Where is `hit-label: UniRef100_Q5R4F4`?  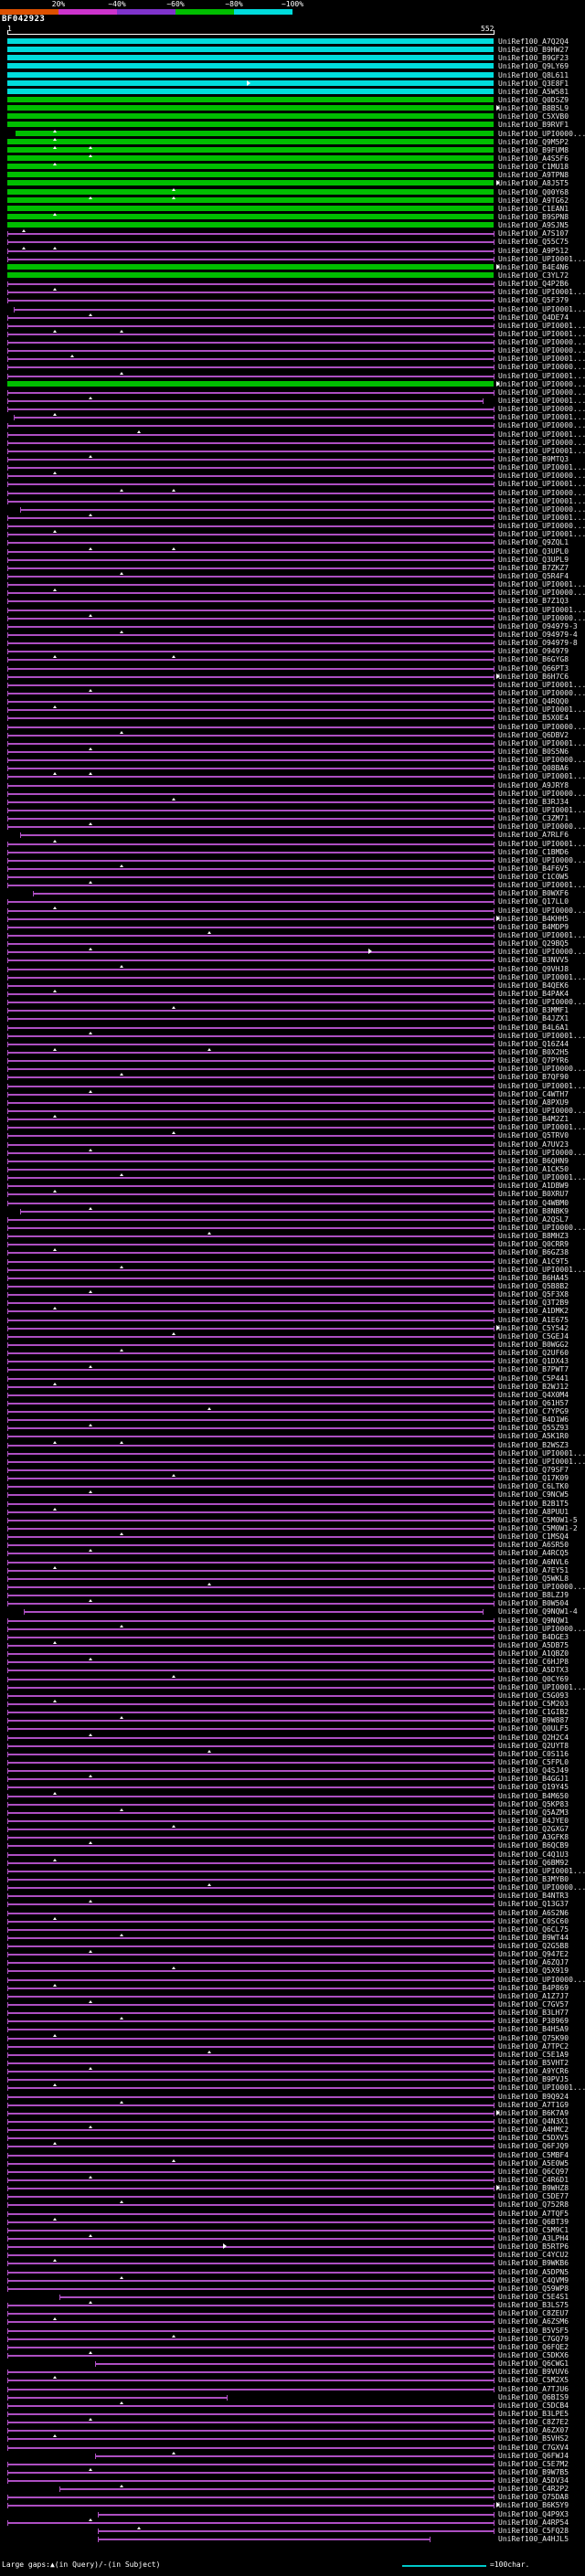
hit-label: UniRef100_Q5R4F4 is located at coordinates (534, 576).